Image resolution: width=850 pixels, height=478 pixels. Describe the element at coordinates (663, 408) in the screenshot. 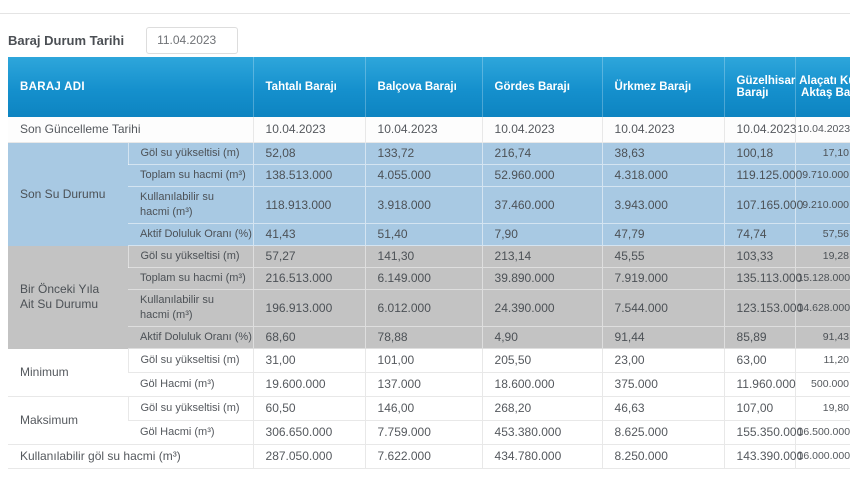

I see `table-cell: 46,63` at that location.